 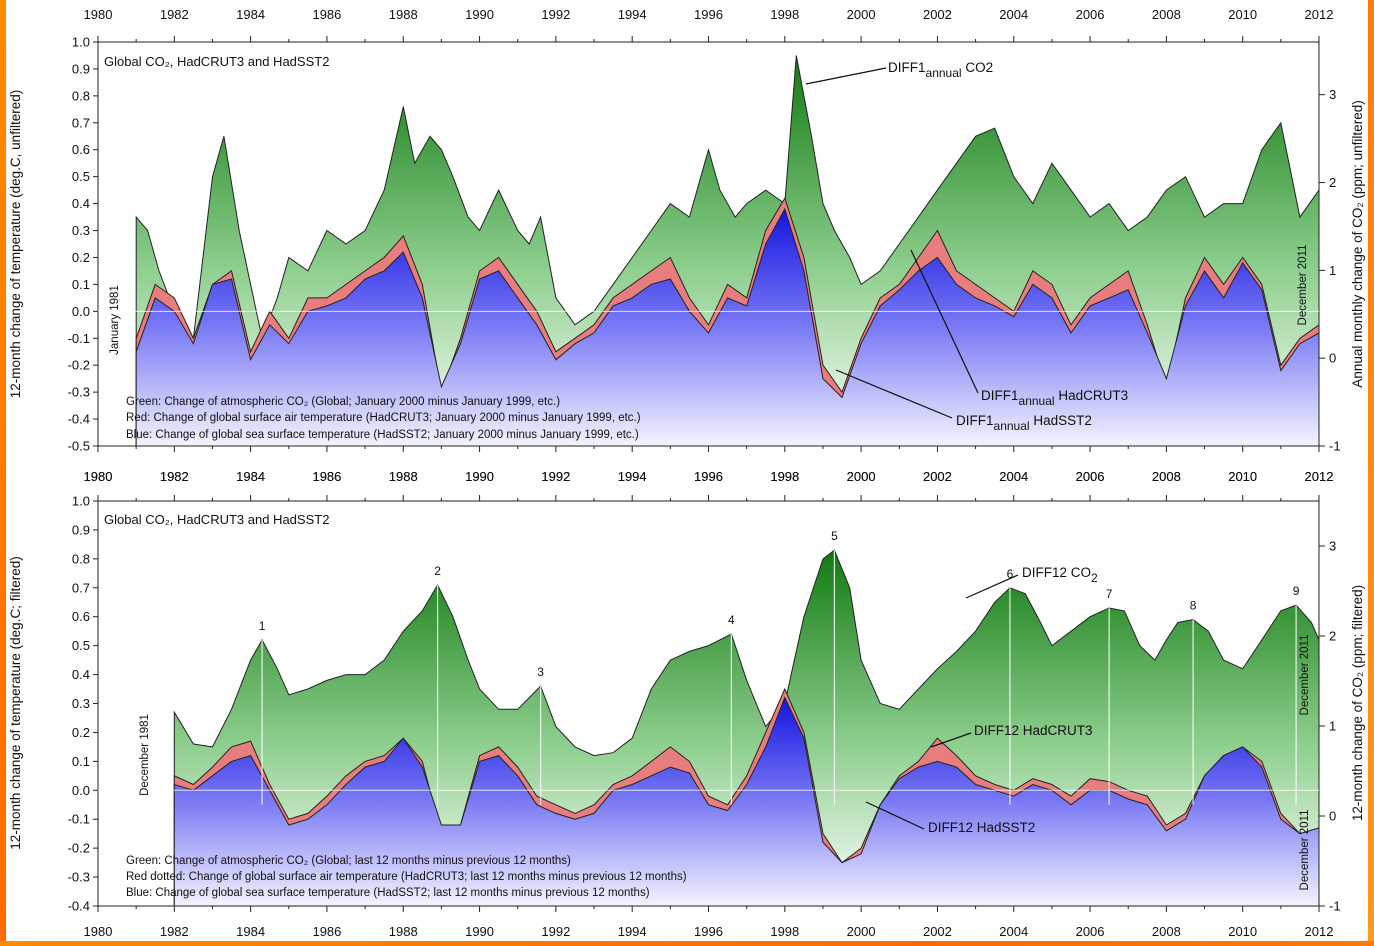 I want to click on y2-tick-label: -1, so click(x=1335, y=906).